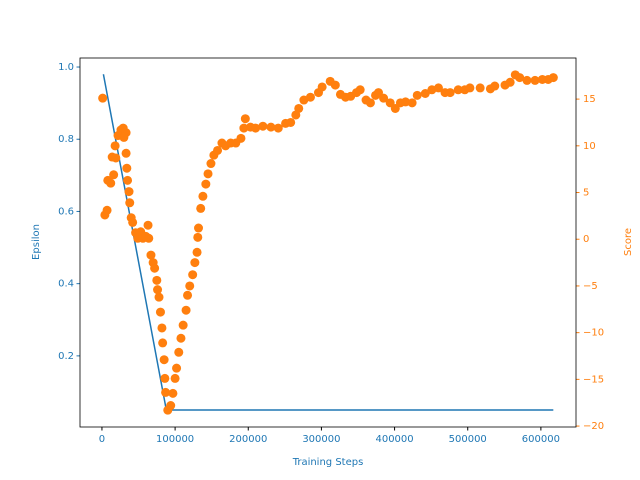 This screenshot has height=480, width=640. What do you see at coordinates (586, 193) in the screenshot?
I see `y2-tick-label: 5` at bounding box center [586, 193].